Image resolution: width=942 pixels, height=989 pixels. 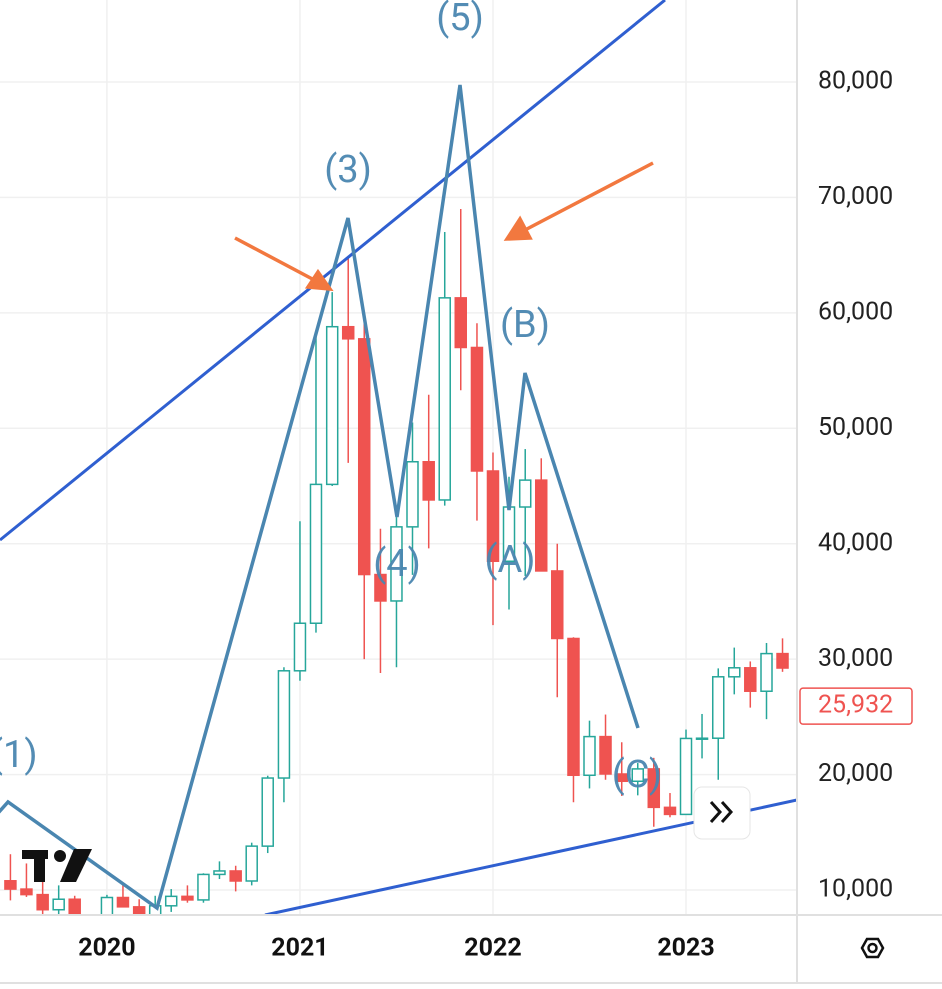 I want to click on wave-label: (3), so click(x=348, y=170).